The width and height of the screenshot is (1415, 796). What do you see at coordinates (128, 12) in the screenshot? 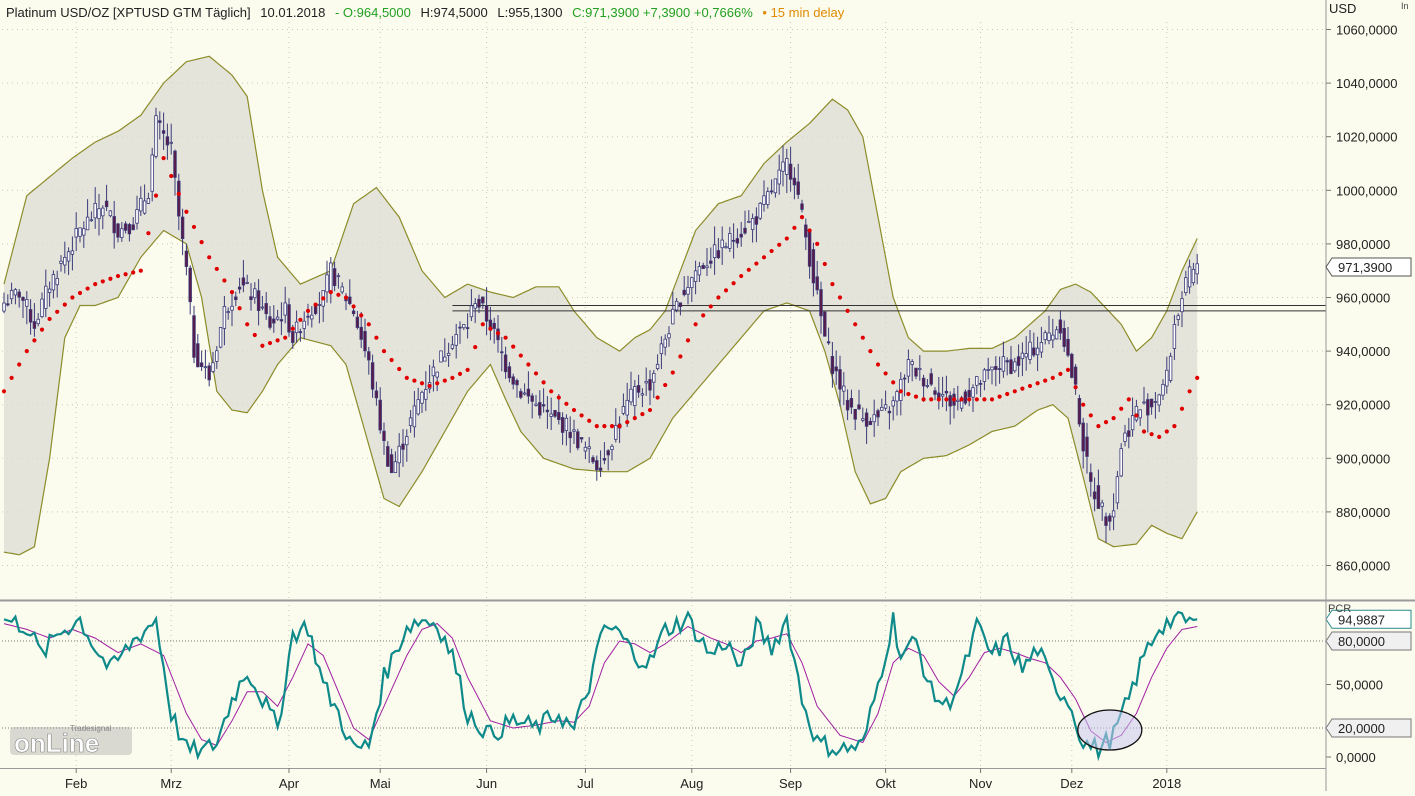
I see `instrument-label: Platinum USD/OZ [XPTUSD GTM Täglich]` at bounding box center [128, 12].